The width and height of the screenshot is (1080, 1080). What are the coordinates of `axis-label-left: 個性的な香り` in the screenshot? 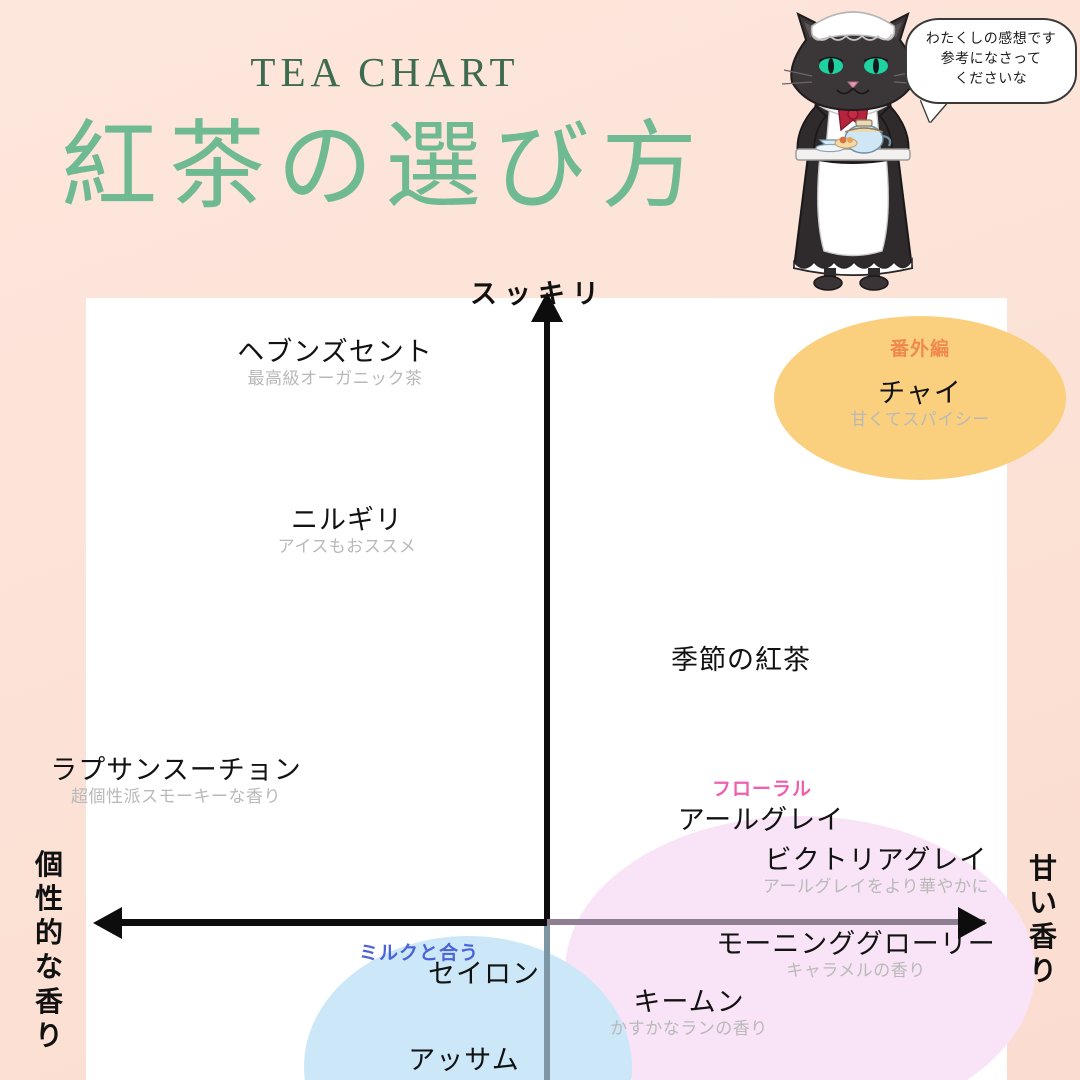 It's located at (48, 950).